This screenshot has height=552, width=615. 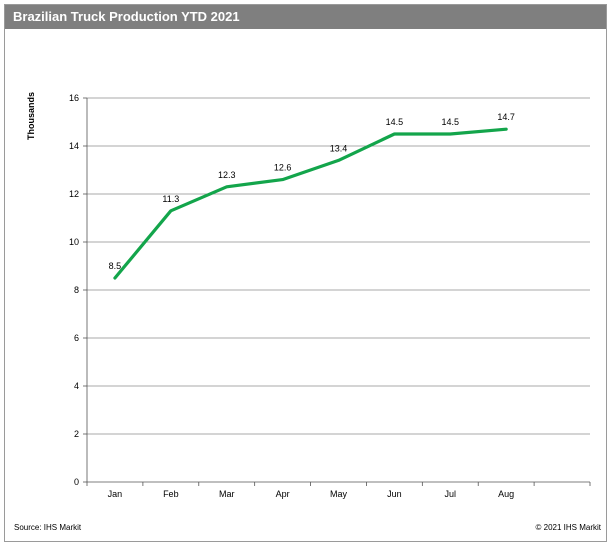 What do you see at coordinates (76, 290) in the screenshot?
I see `y-tick-label: 8` at bounding box center [76, 290].